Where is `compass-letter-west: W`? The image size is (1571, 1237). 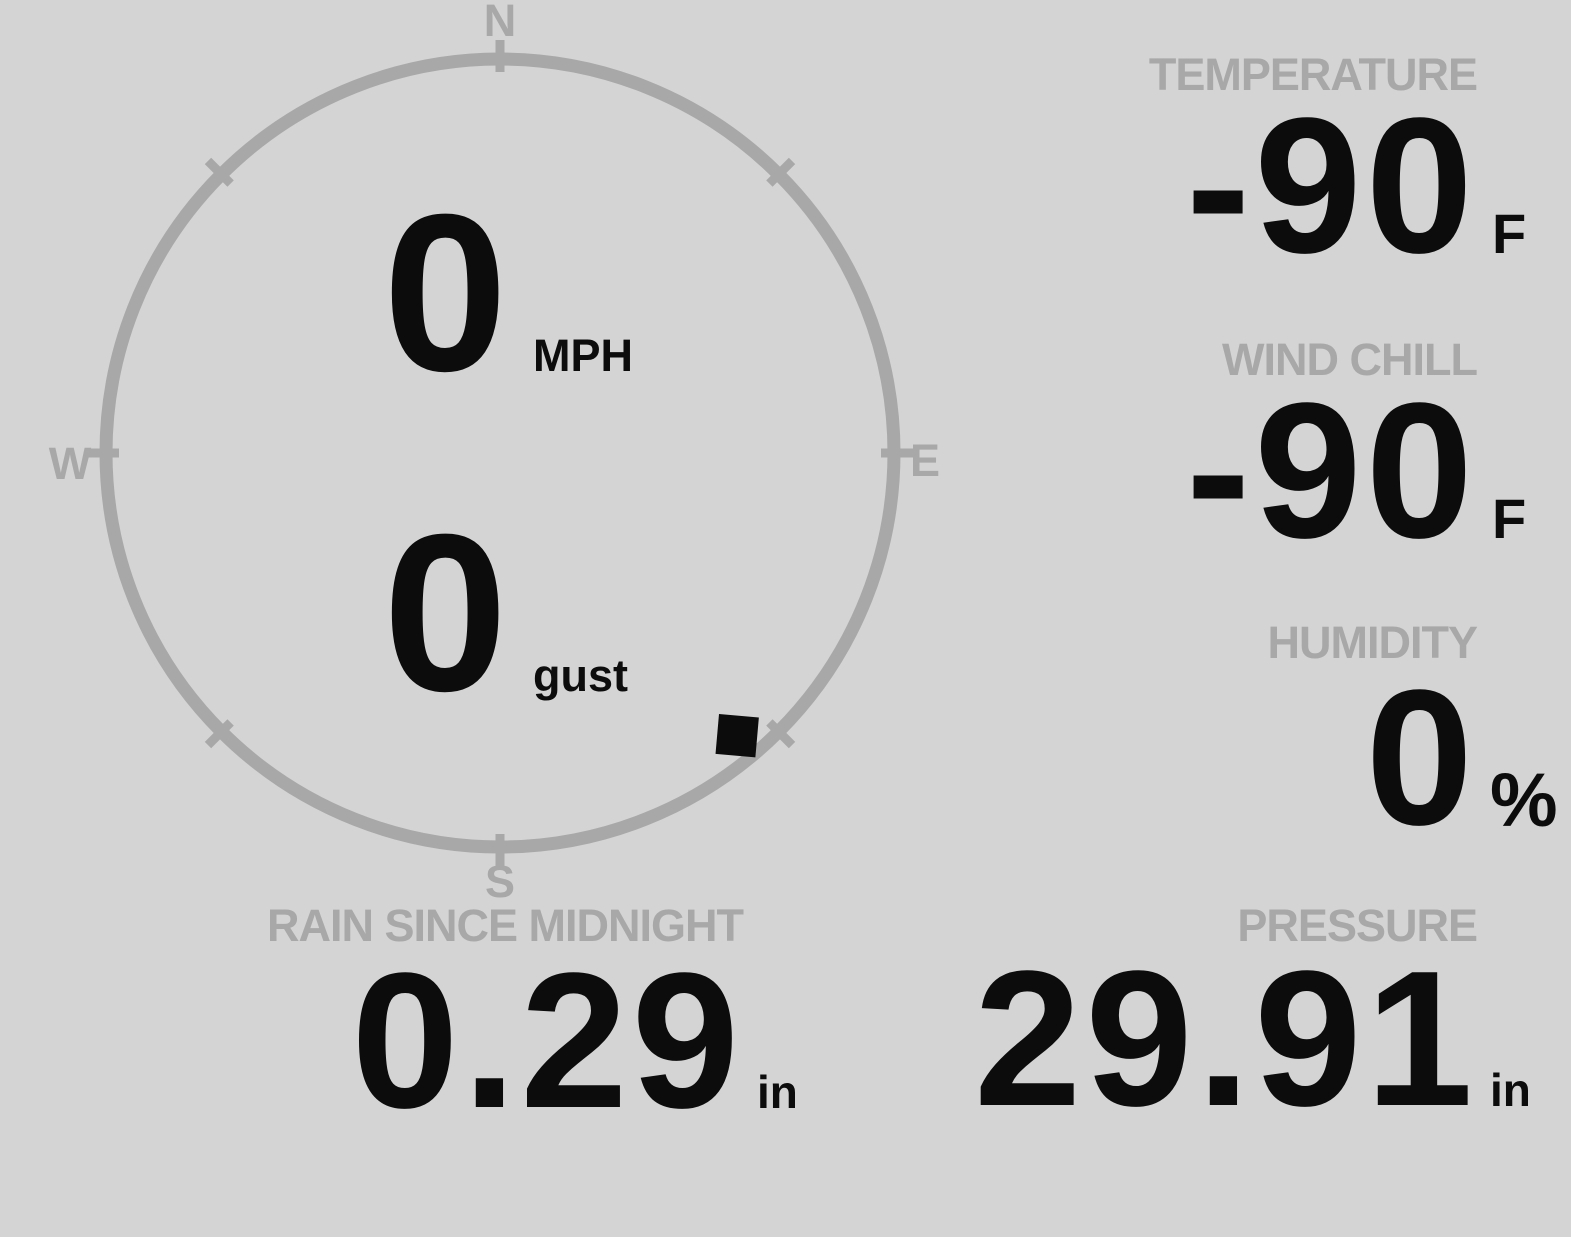 compass-letter-west: W is located at coordinates (70, 463).